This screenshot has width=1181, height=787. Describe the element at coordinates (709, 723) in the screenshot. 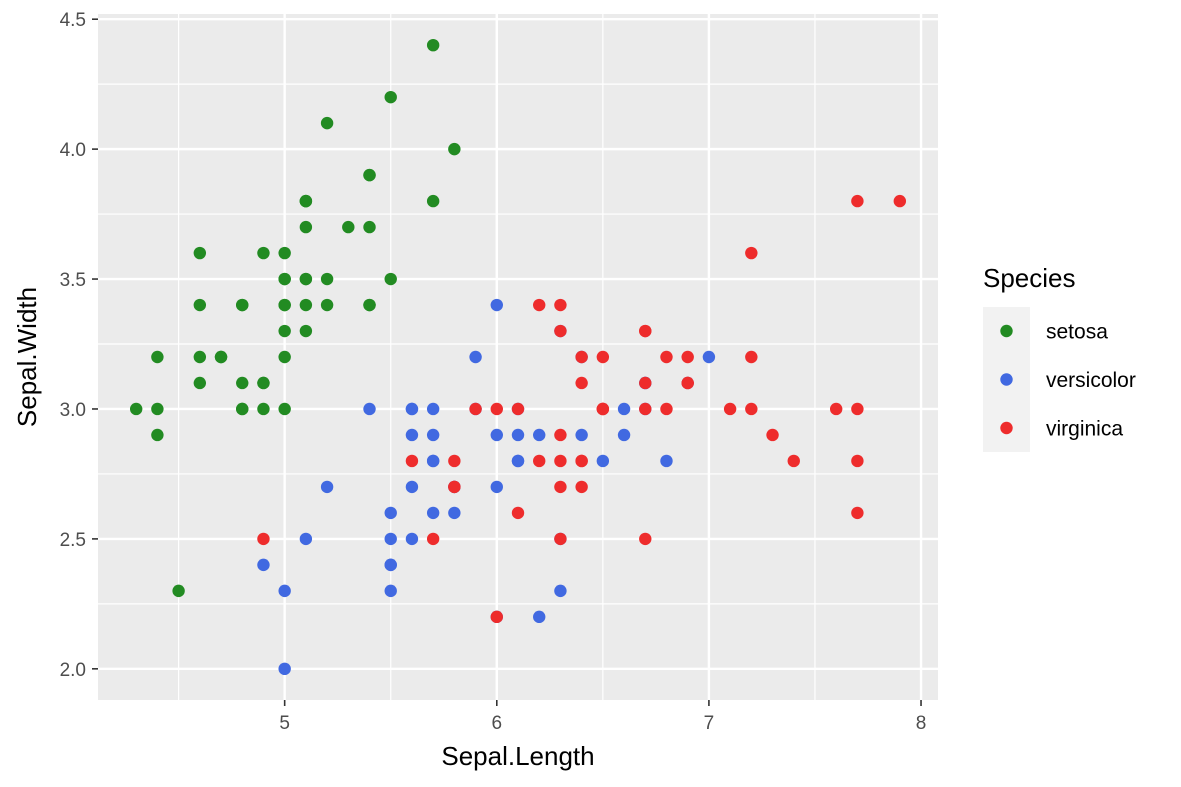

I see `x-tick-label: 7` at that location.